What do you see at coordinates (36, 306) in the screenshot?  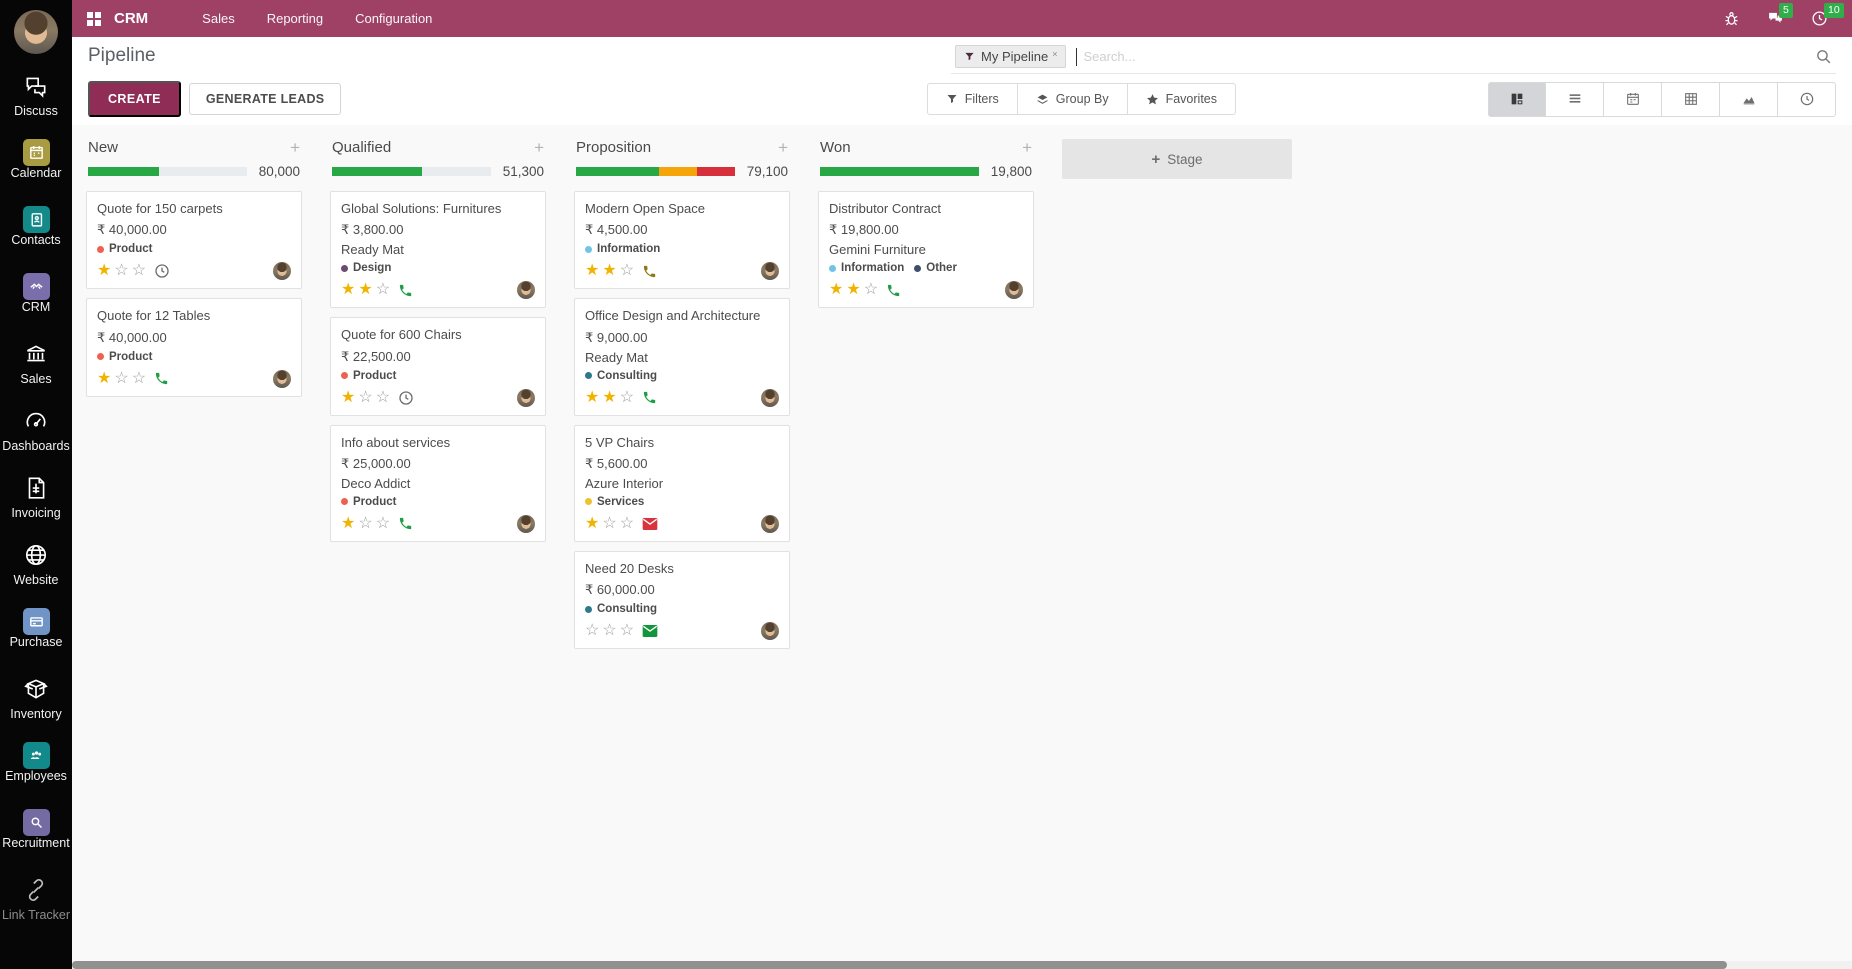 I see `sidebar-item-crm: CRM` at bounding box center [36, 306].